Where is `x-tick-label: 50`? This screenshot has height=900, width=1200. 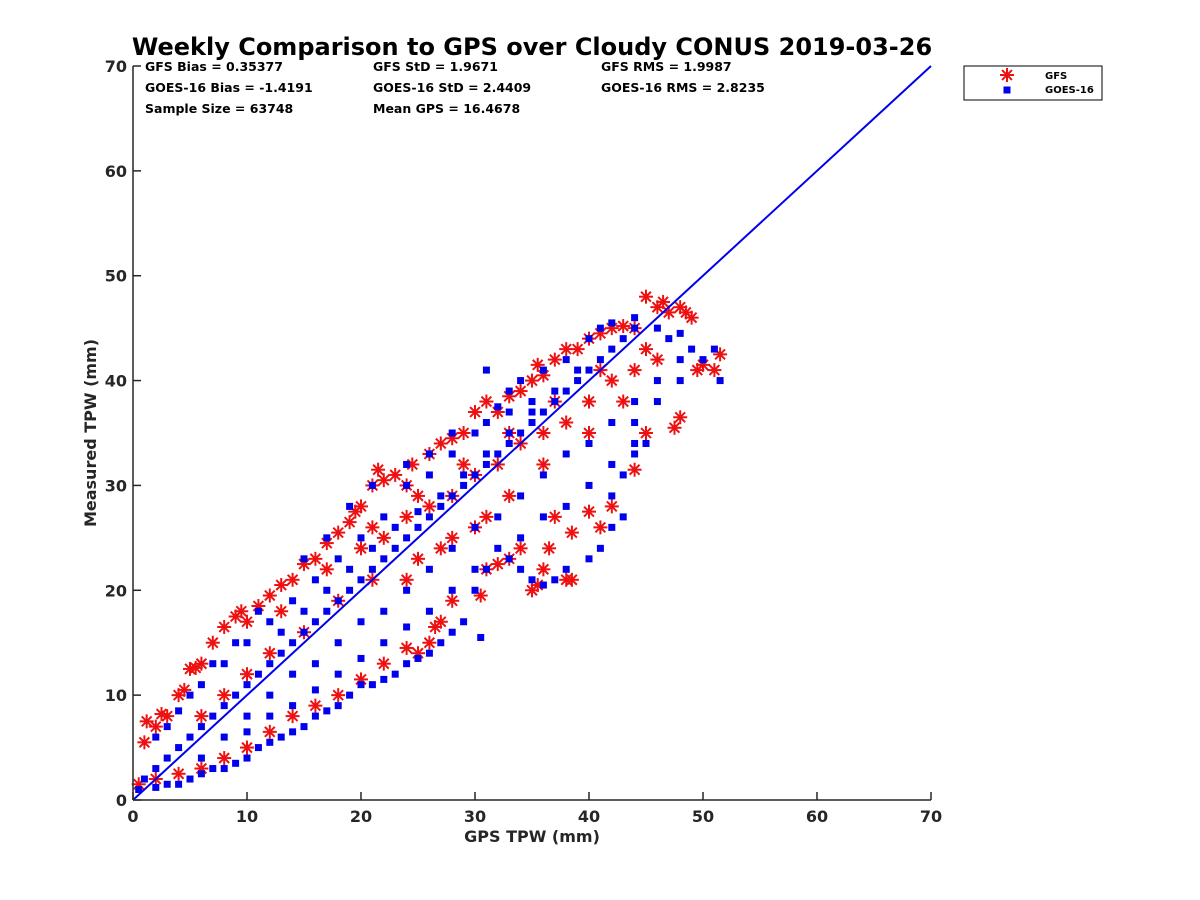 x-tick-label: 50 is located at coordinates (703, 816).